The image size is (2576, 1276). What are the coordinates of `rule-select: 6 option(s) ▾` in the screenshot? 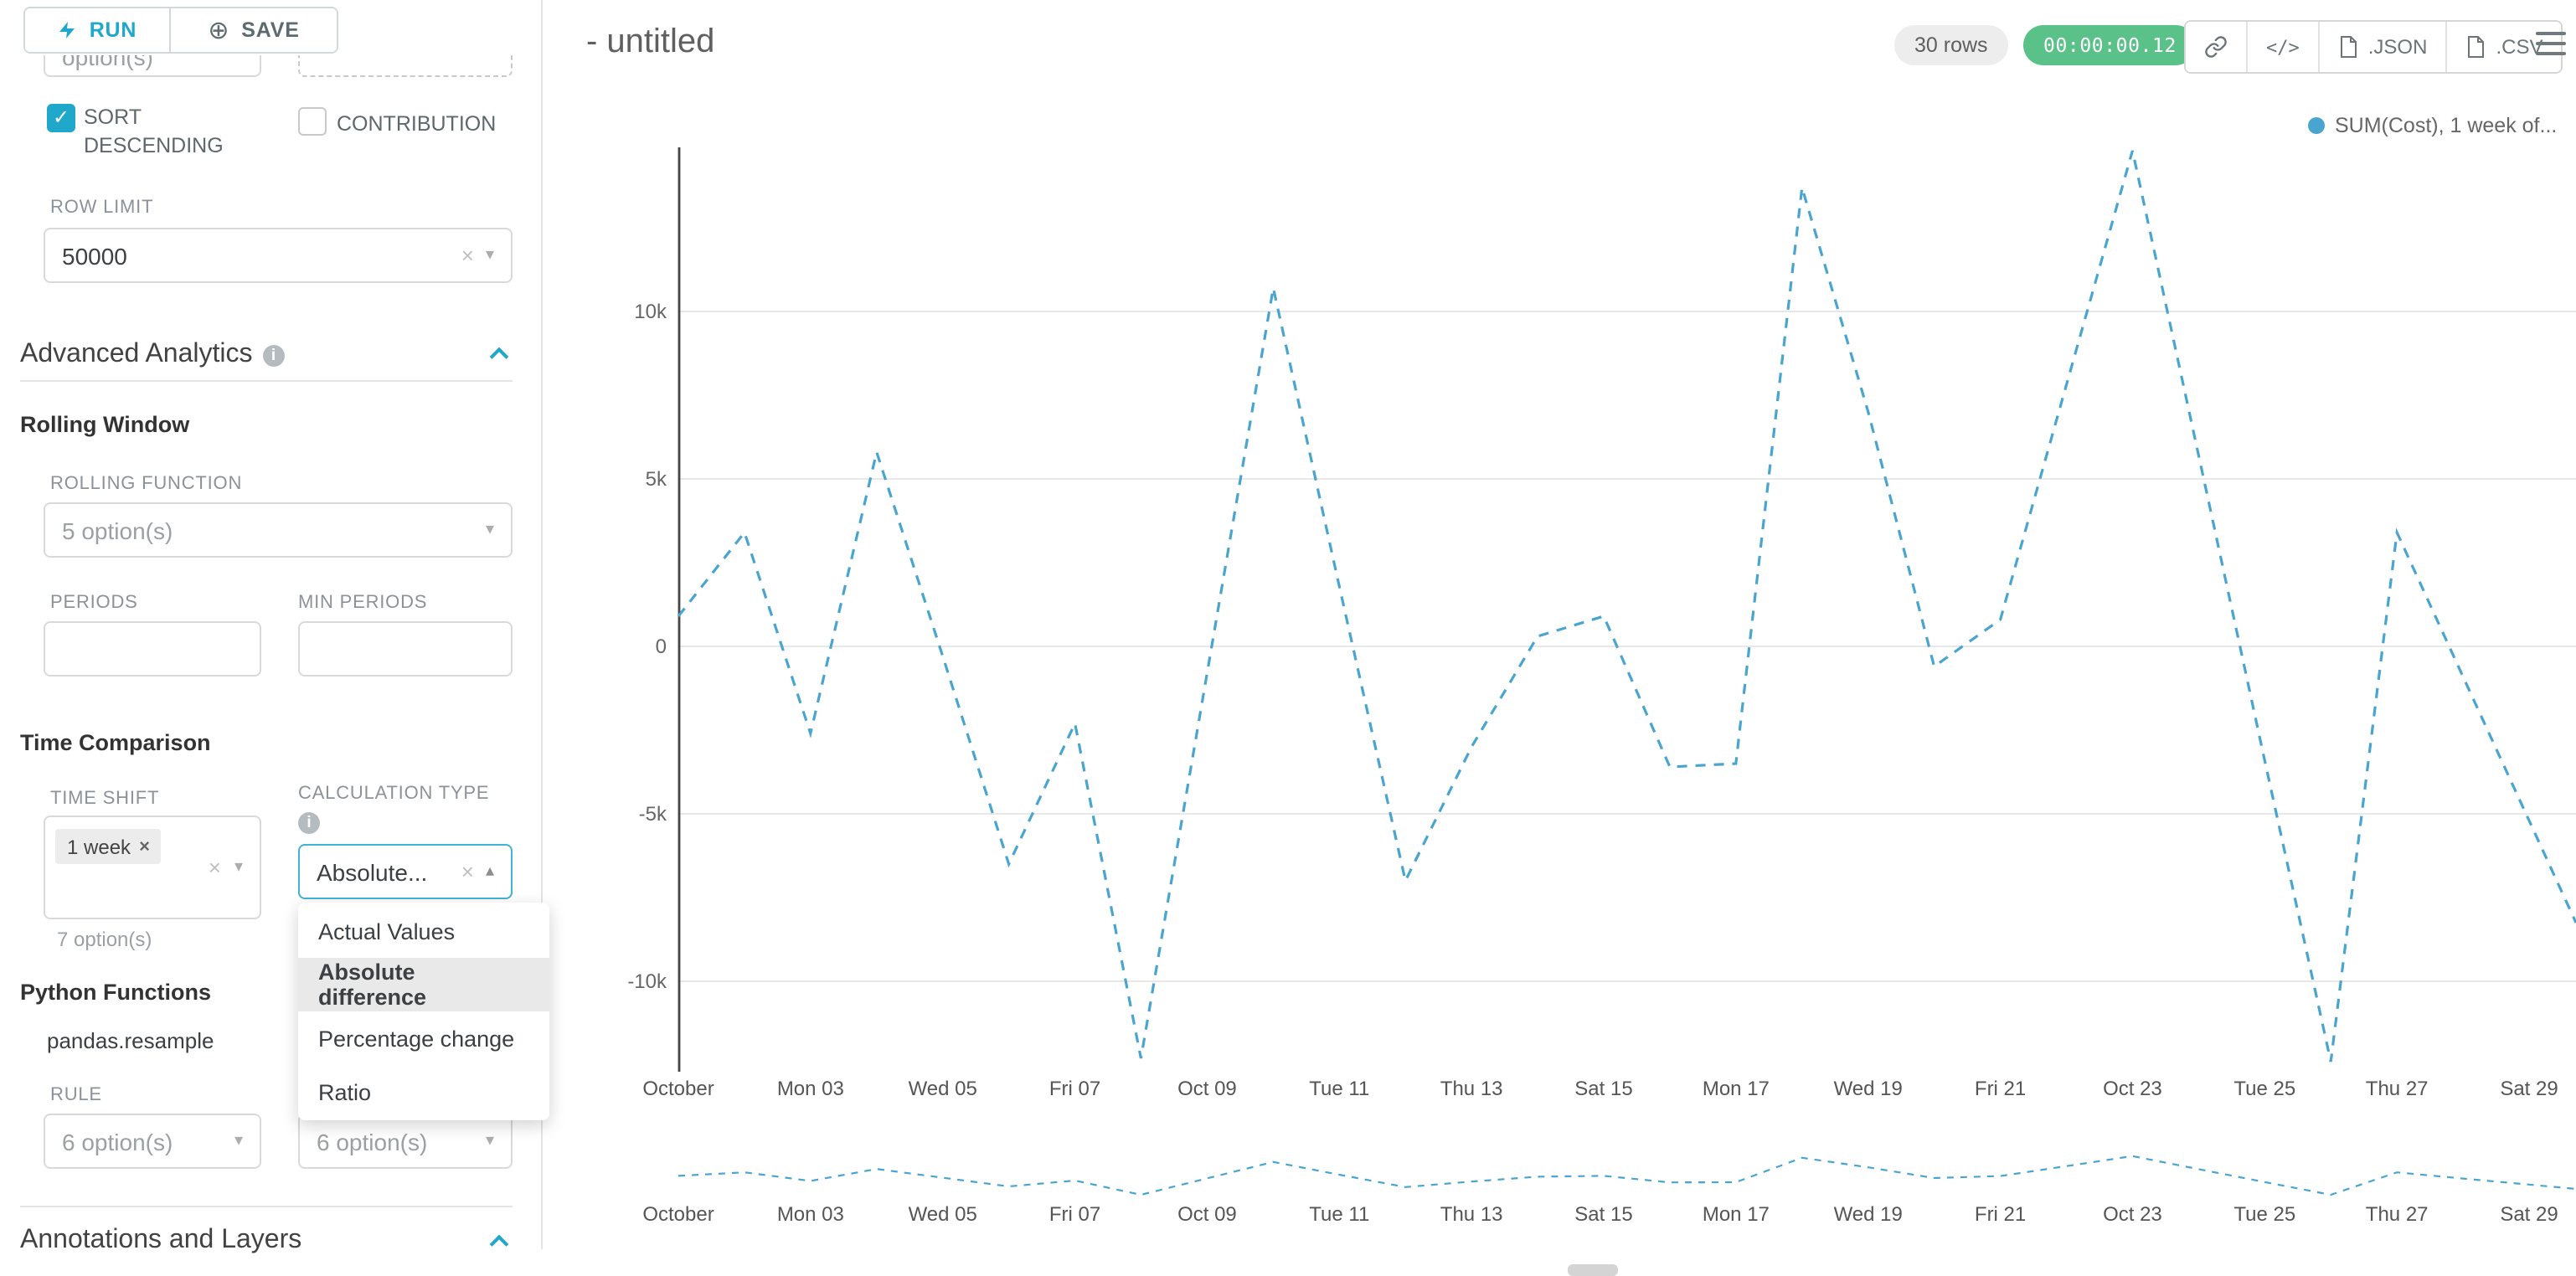 It's located at (152, 1141).